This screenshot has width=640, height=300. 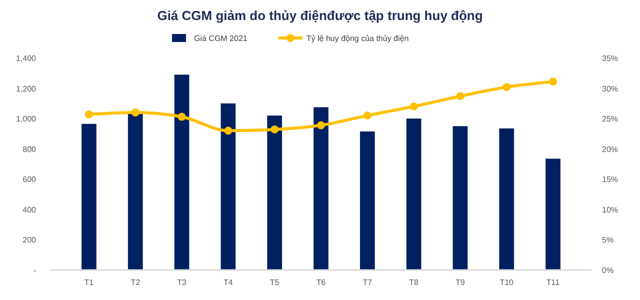 What do you see at coordinates (26, 119) in the screenshot?
I see `y-tick-label: 1,000` at bounding box center [26, 119].